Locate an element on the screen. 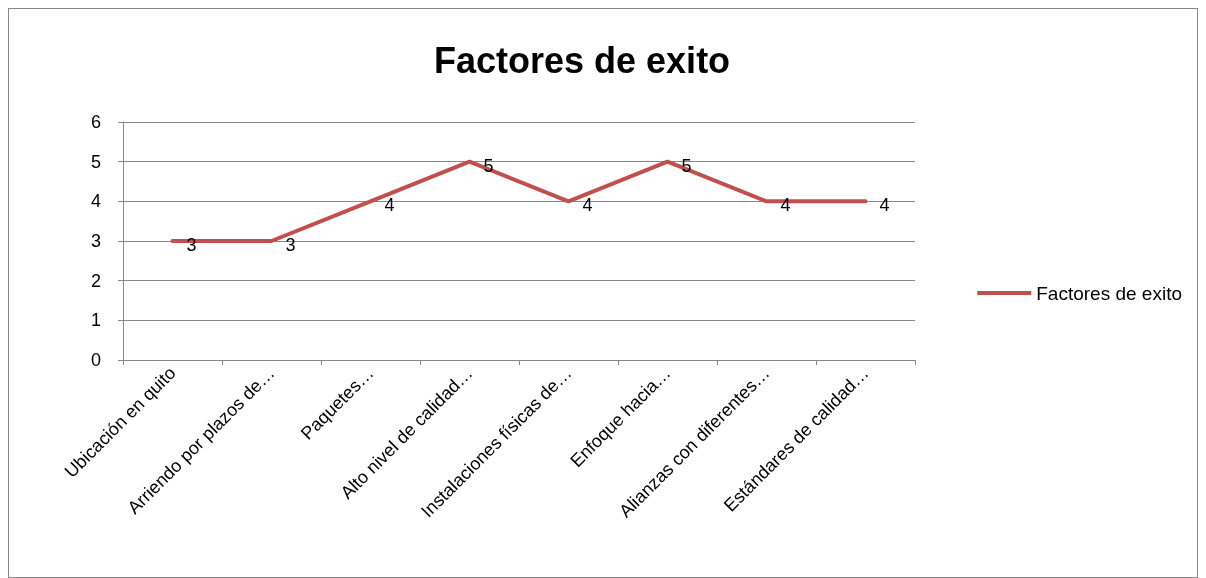 This screenshot has height=578, width=1206. data-label: 3 is located at coordinates (290, 245).